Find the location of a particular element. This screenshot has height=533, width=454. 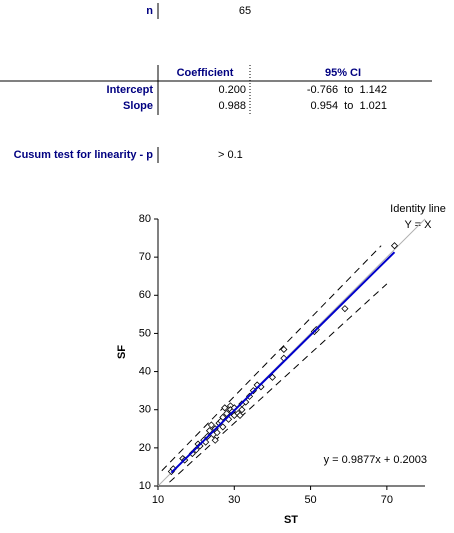

y-tick-label: 80 is located at coordinates (145, 219).